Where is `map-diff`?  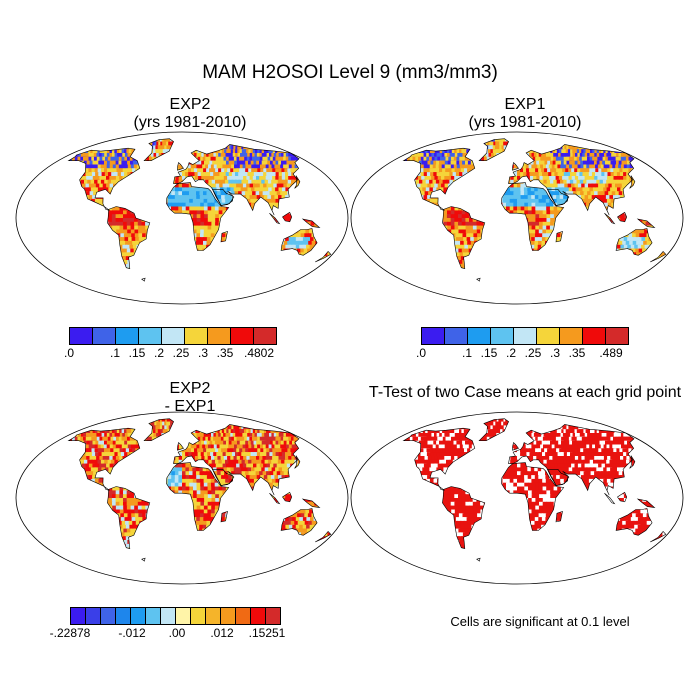 map-diff is located at coordinates (182, 498).